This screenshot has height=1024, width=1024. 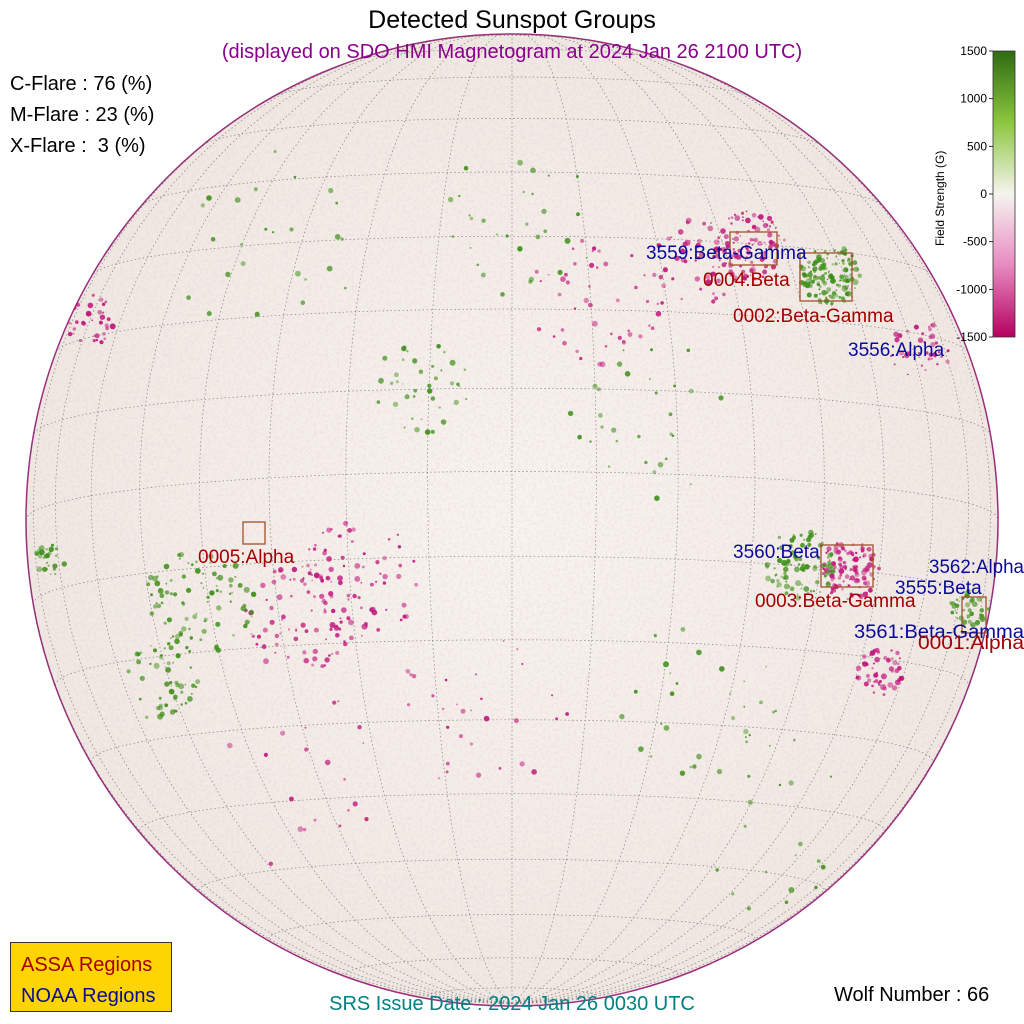 I want to click on colorbar-tick-label: 1500, so click(x=973, y=51).